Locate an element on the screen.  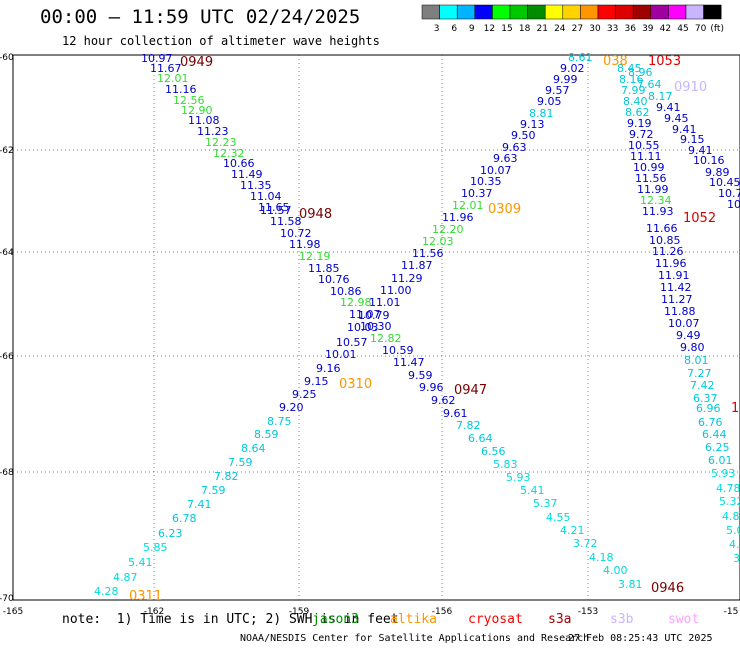
pass-time-label: 0310 is located at coordinates (355, 384).